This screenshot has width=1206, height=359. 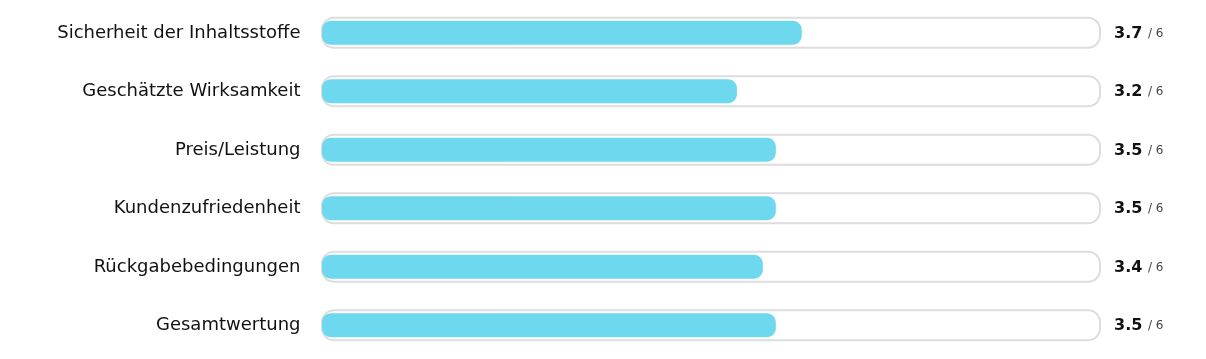 I want to click on data-label: 3.4, so click(x=1128, y=266).